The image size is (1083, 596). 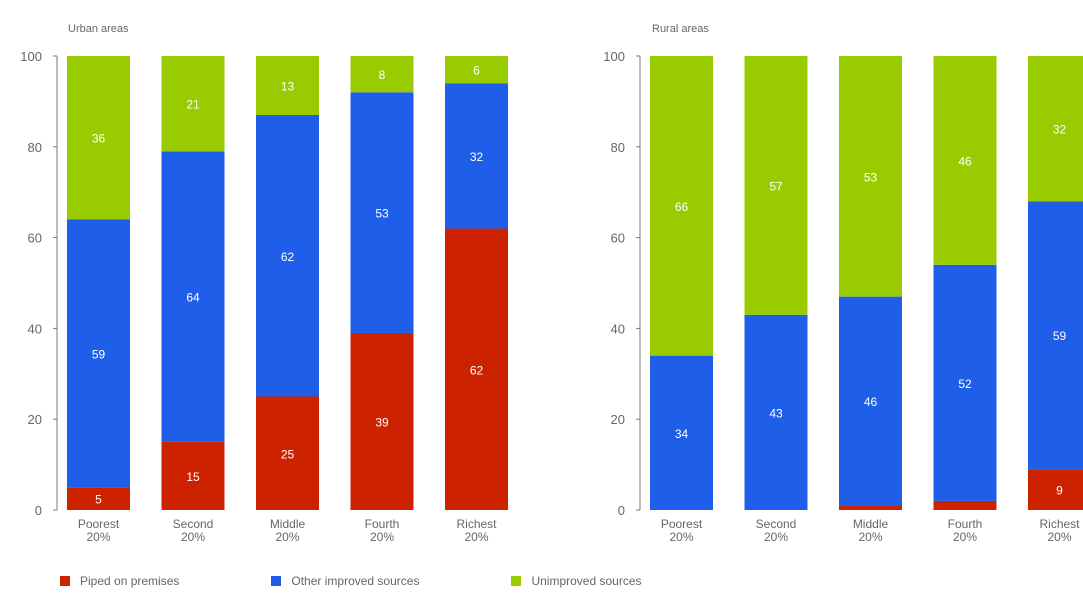 I want to click on urban-x-tick-label-line: Second, so click(x=193, y=524).